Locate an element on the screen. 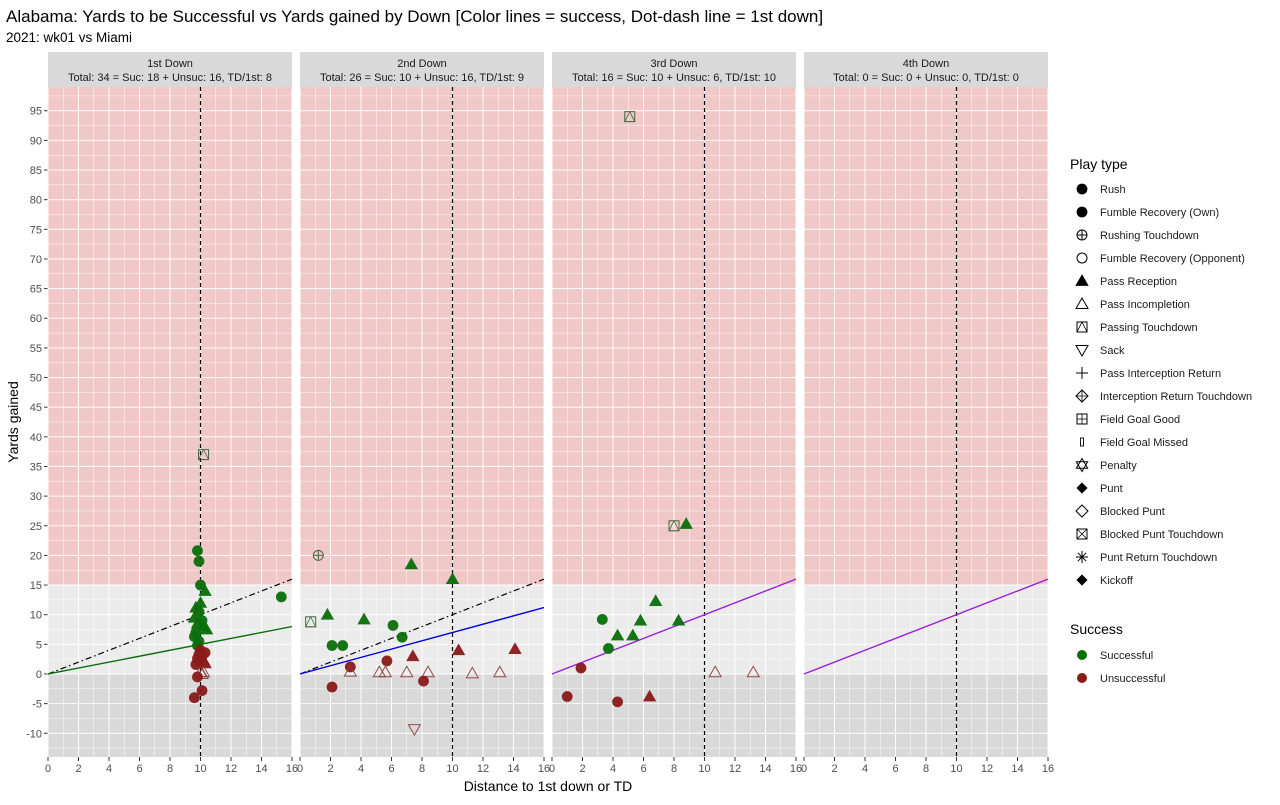  legend-item-label: Pass Interception Return is located at coordinates (1160, 374).